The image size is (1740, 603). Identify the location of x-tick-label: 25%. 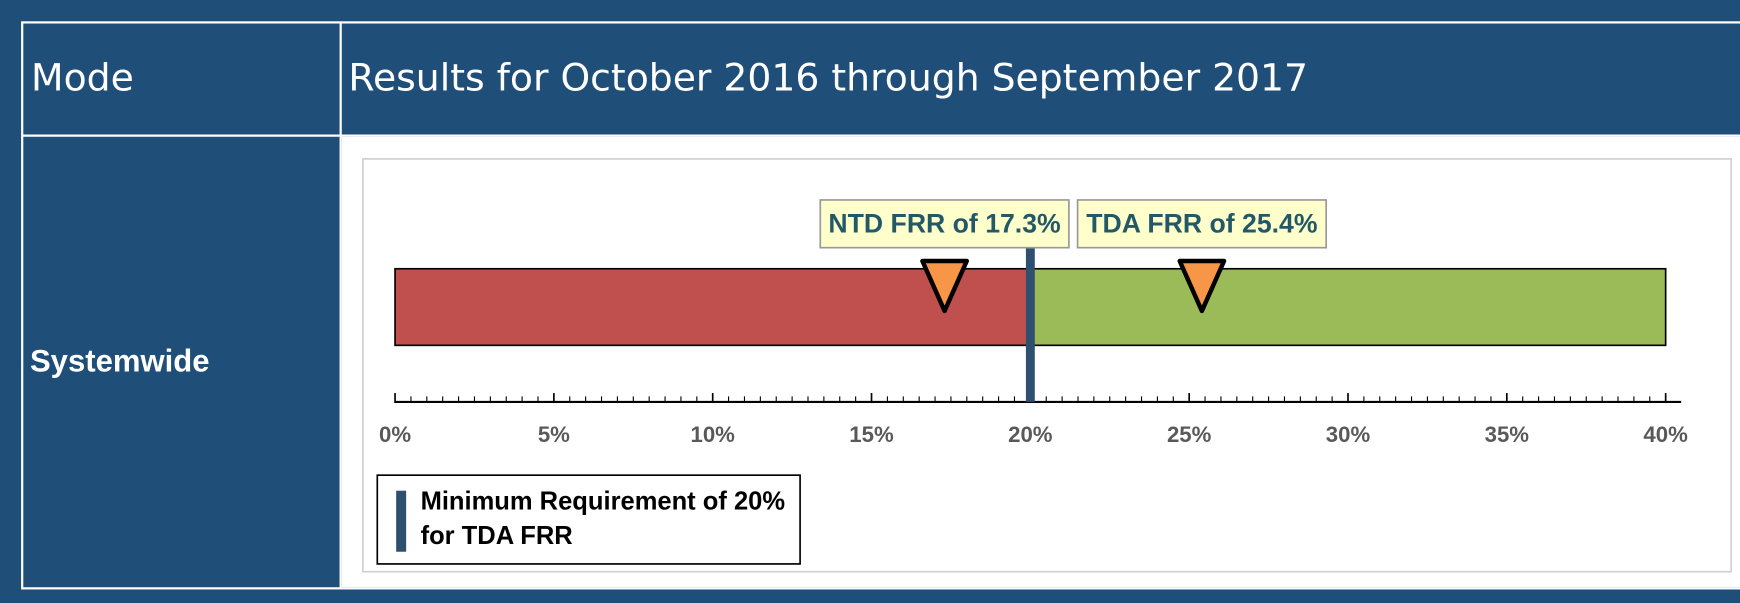
(1189, 434).